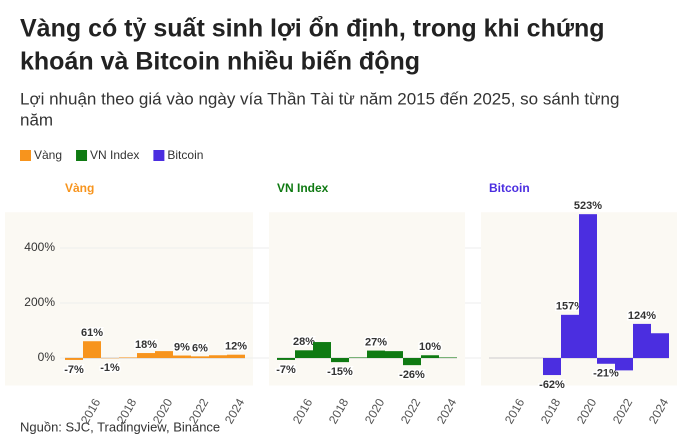  Describe the element at coordinates (120, 426) in the screenshot. I see `source: Nguồn: SJC, Tradingview, Binance` at that location.